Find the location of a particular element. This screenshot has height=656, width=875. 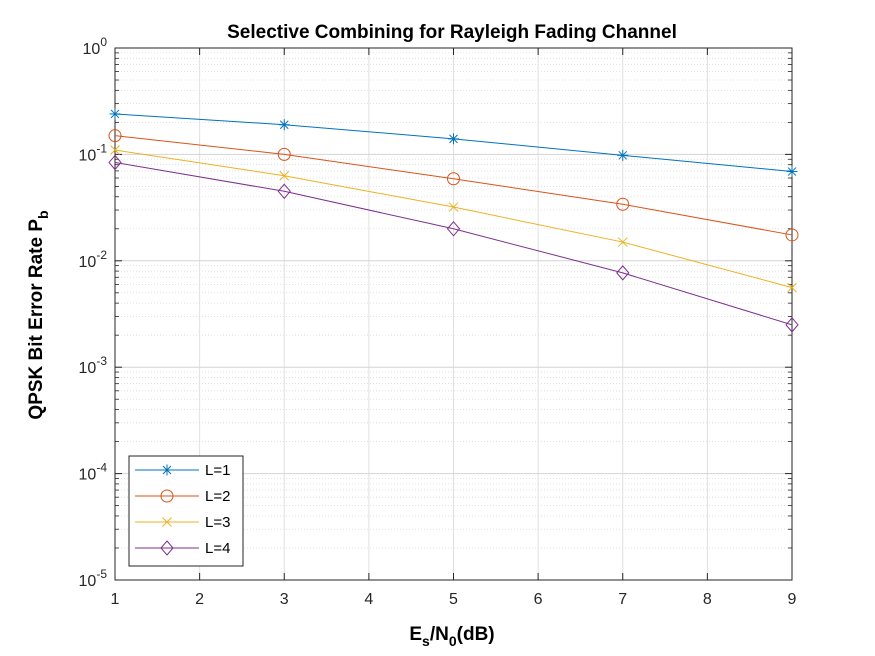

x-tick-label: 4 is located at coordinates (368, 599).